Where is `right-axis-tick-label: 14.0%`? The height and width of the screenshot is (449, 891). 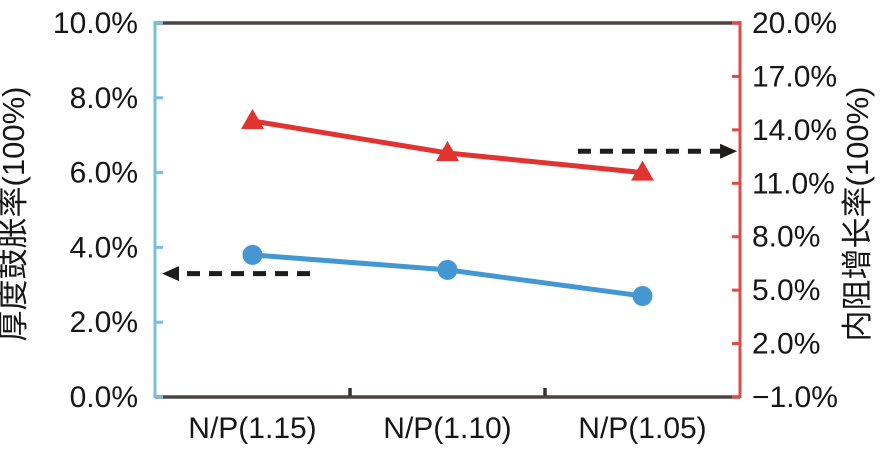 right-axis-tick-label: 14.0% is located at coordinates (794, 130).